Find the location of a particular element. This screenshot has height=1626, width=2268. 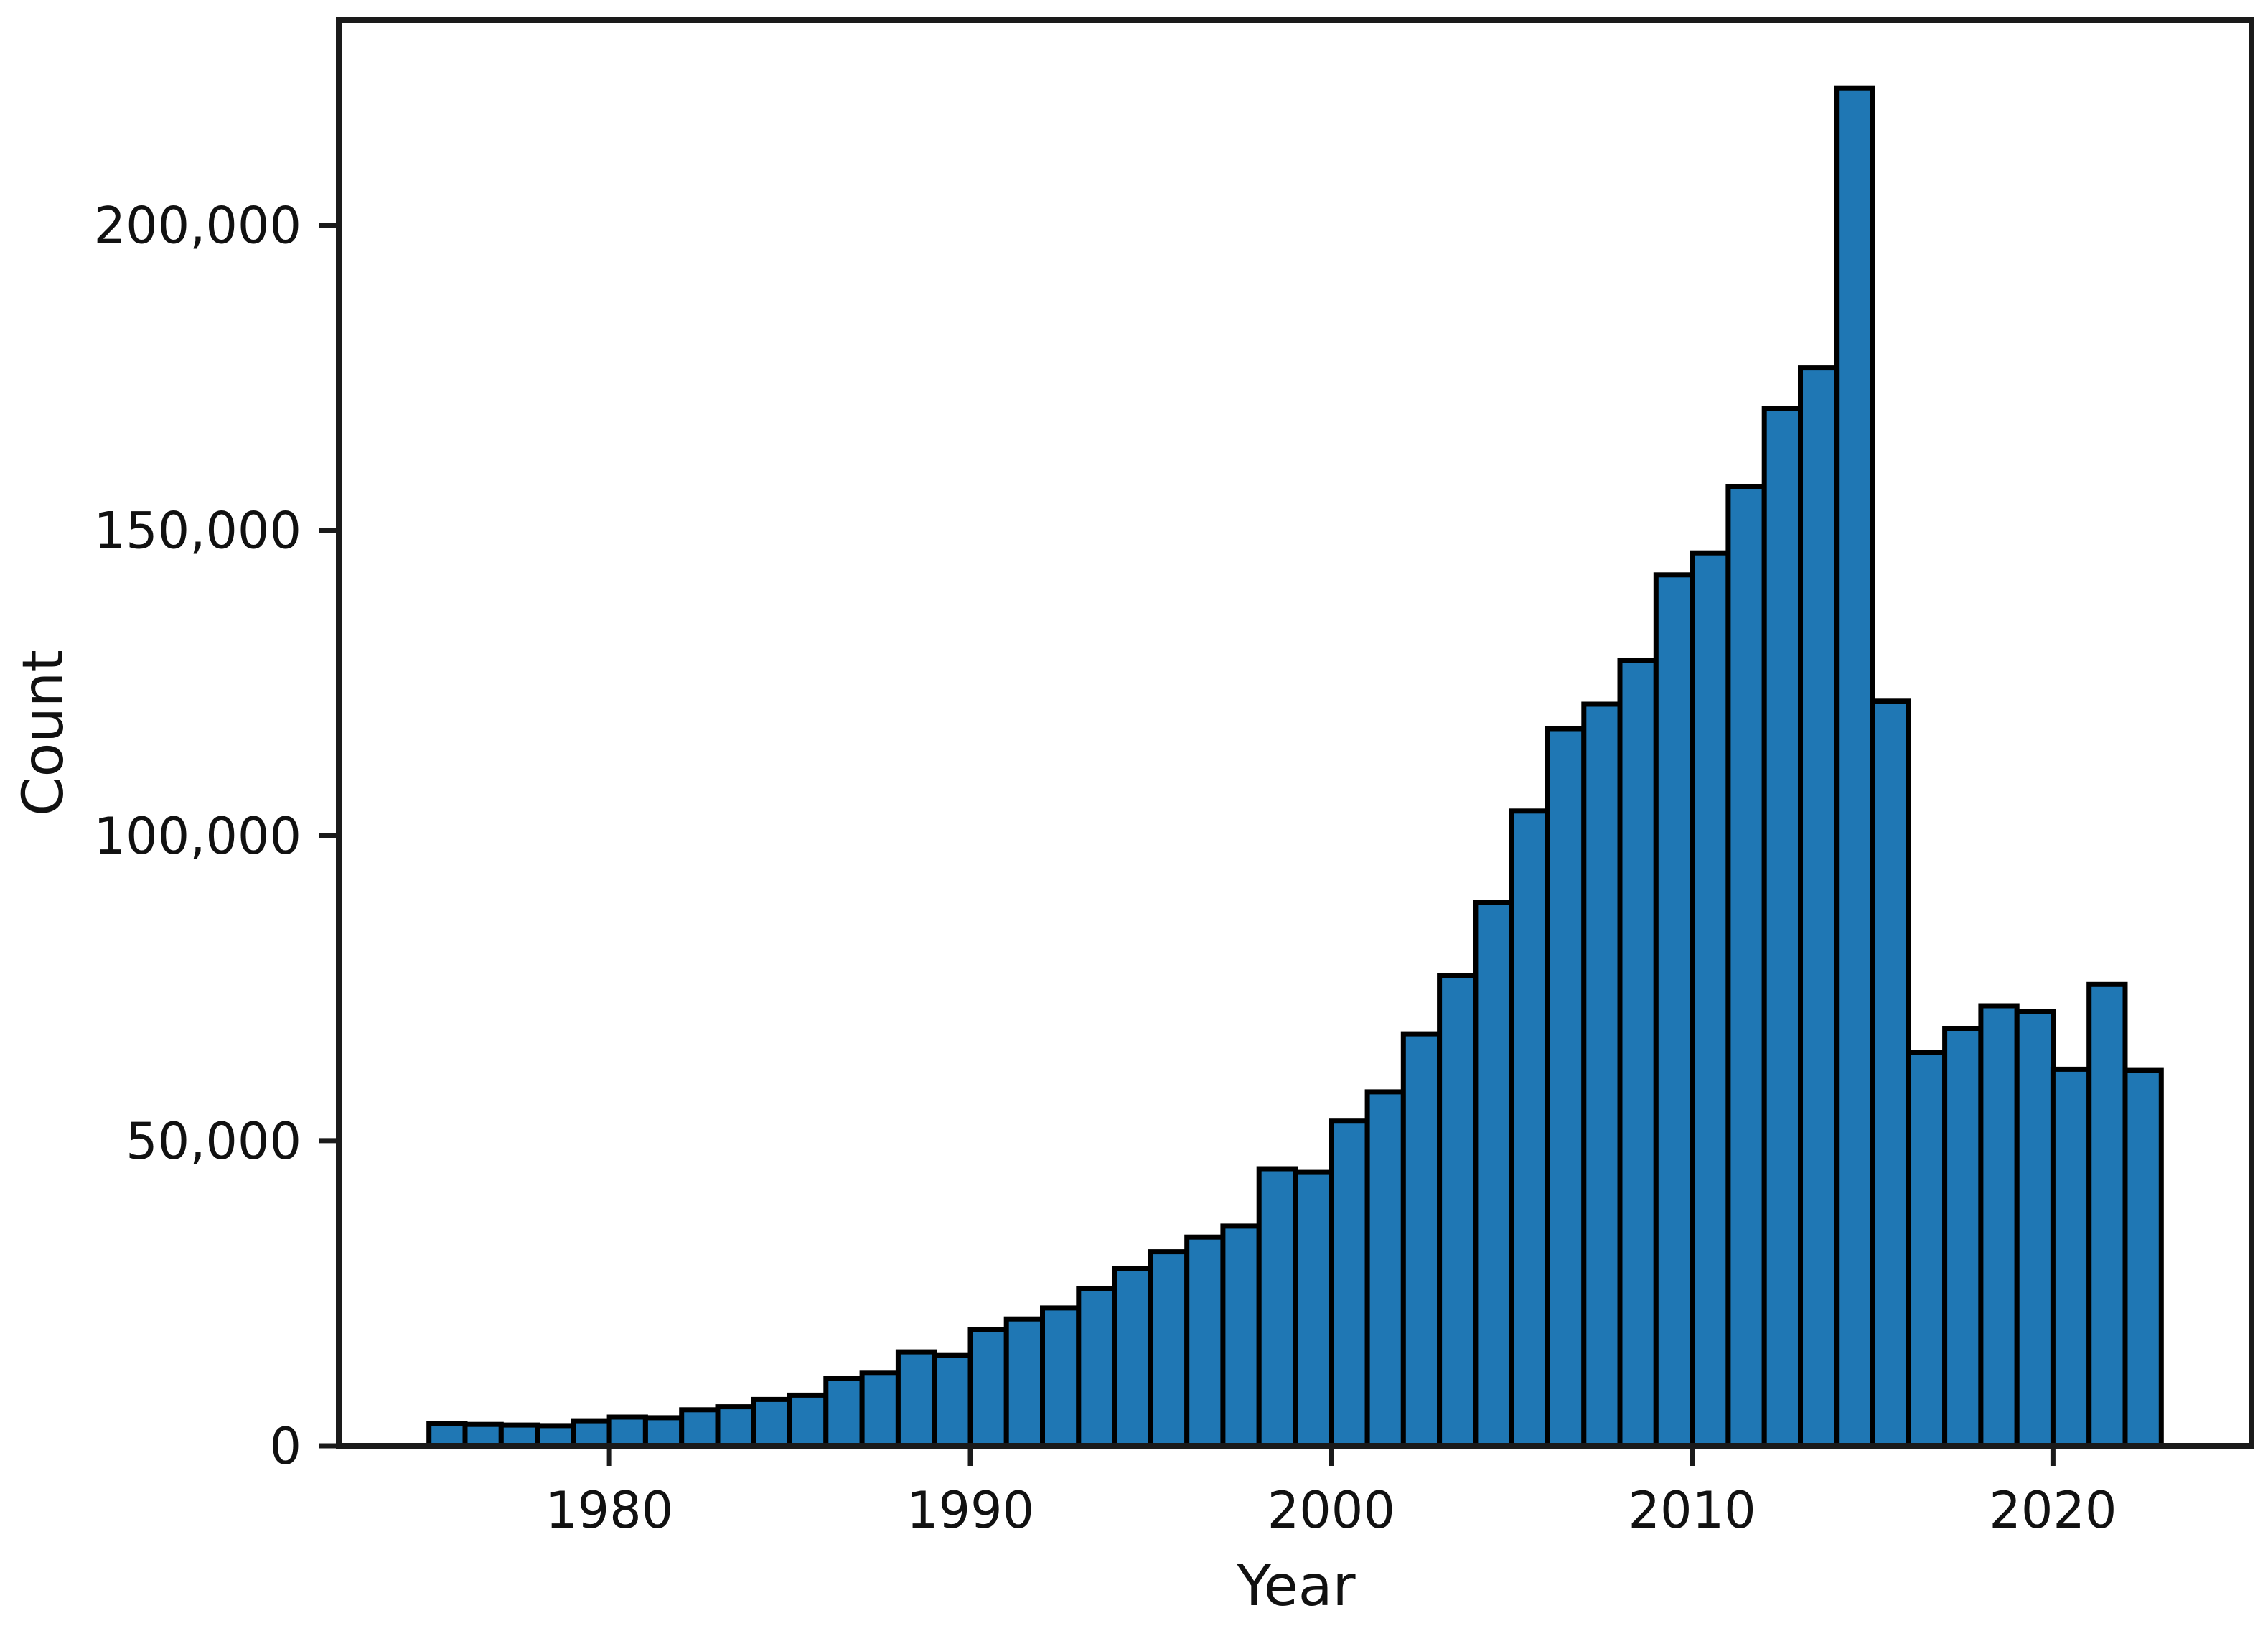

y-tick-label: 200,000 is located at coordinates (198, 226).